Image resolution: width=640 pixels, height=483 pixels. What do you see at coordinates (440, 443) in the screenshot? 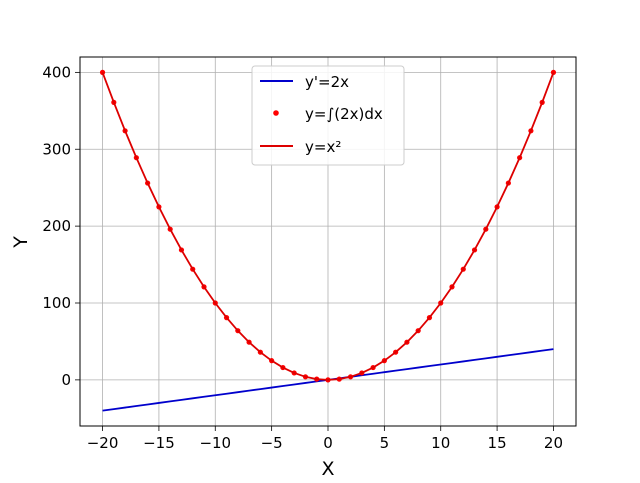
I see `x-tick-label: 10` at bounding box center [440, 443].